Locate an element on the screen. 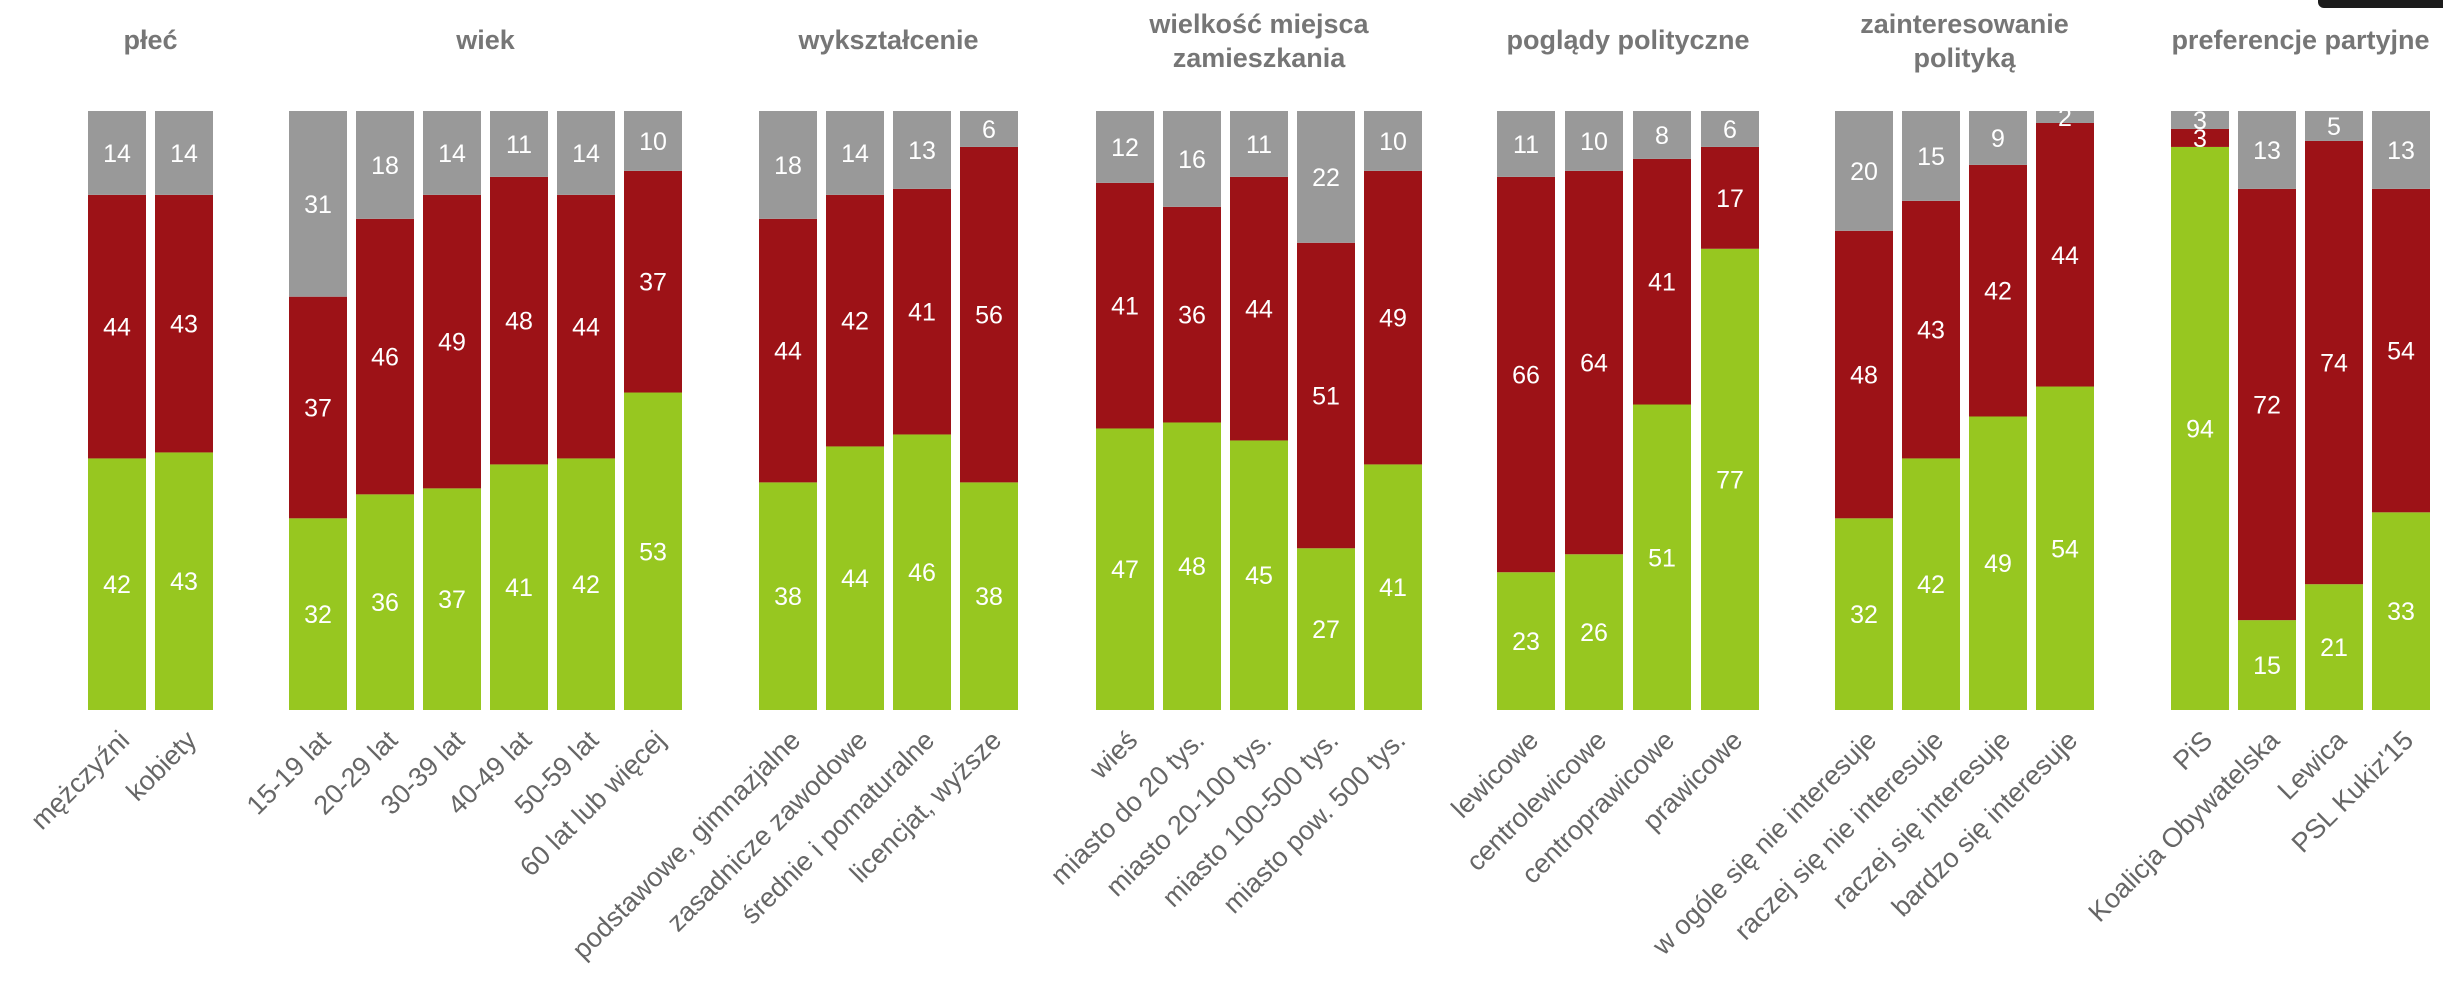  data-label: 54 is located at coordinates (2065, 549).